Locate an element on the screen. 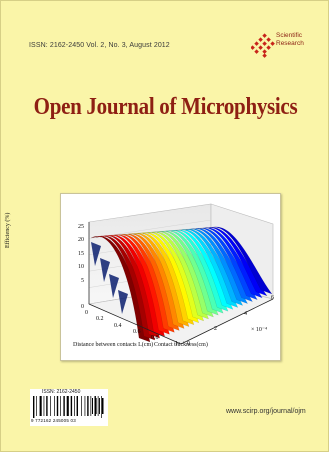 The image size is (329, 452). y-tick-5: 5 is located at coordinates (82, 281).